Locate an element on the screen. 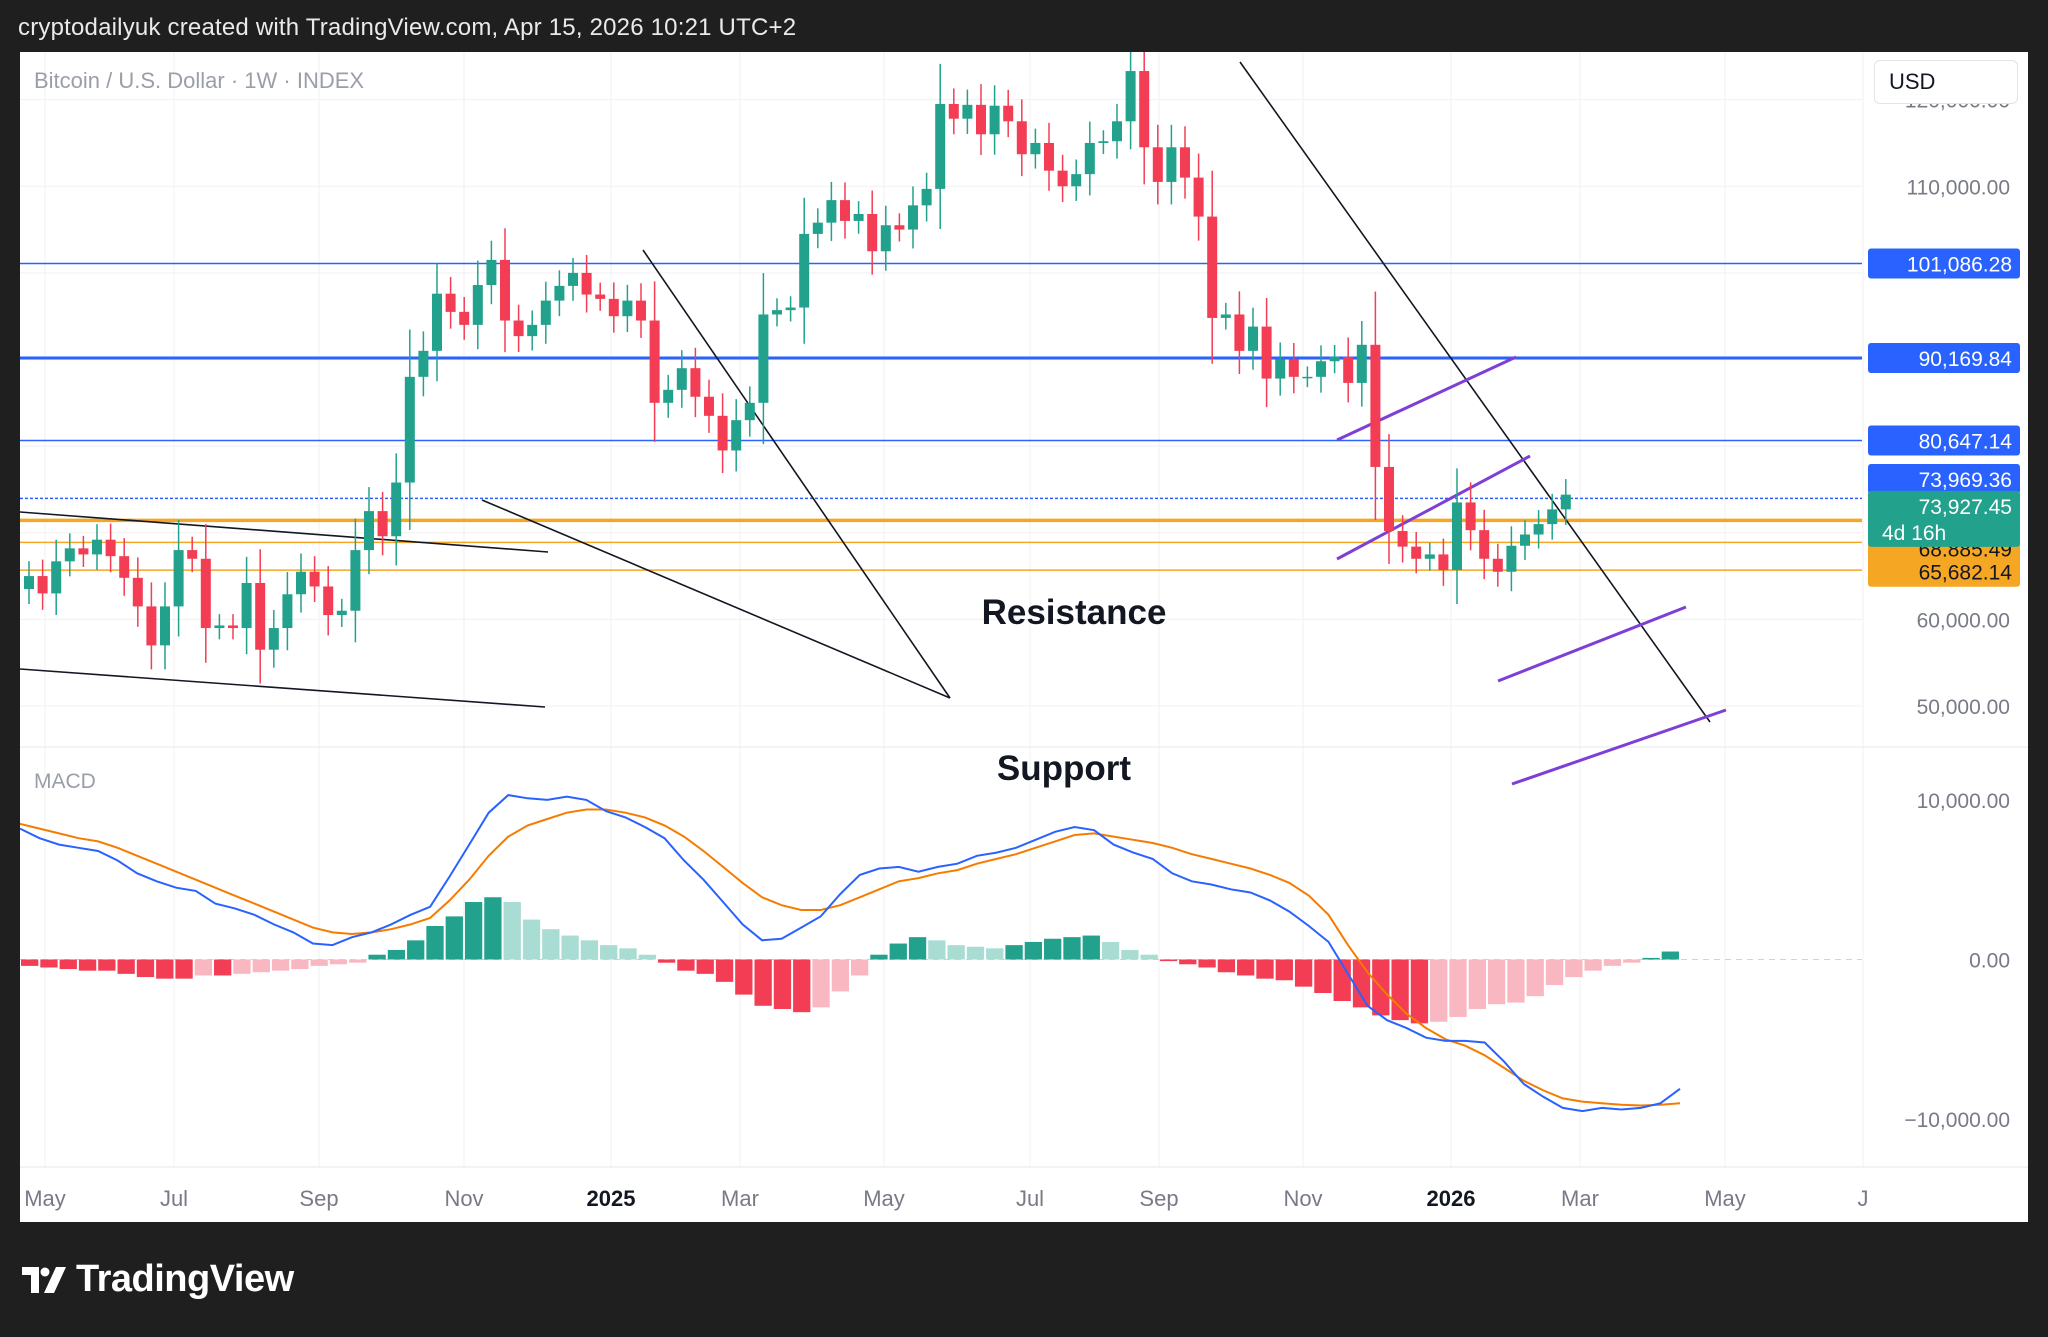 The width and height of the screenshot is (2048, 1337). currency-button: USD is located at coordinates (1946, 82).